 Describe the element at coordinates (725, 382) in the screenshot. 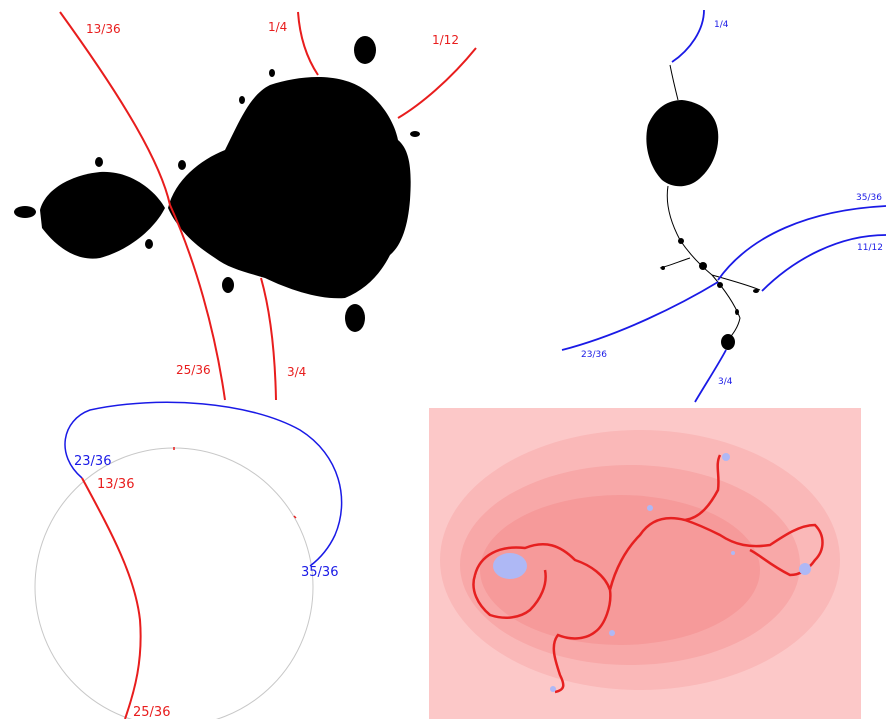

I see `label-blue-3-4: 3/4` at that location.